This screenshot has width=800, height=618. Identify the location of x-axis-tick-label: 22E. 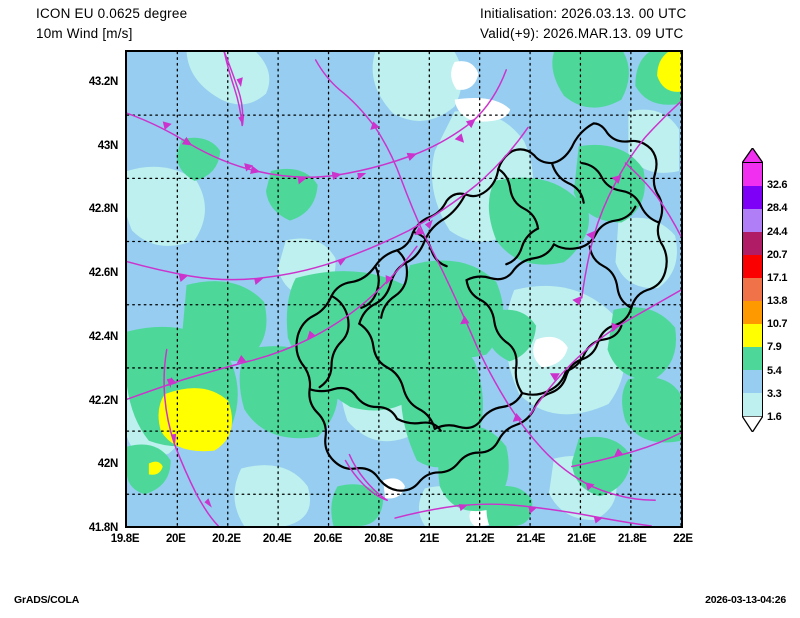
(683, 539).